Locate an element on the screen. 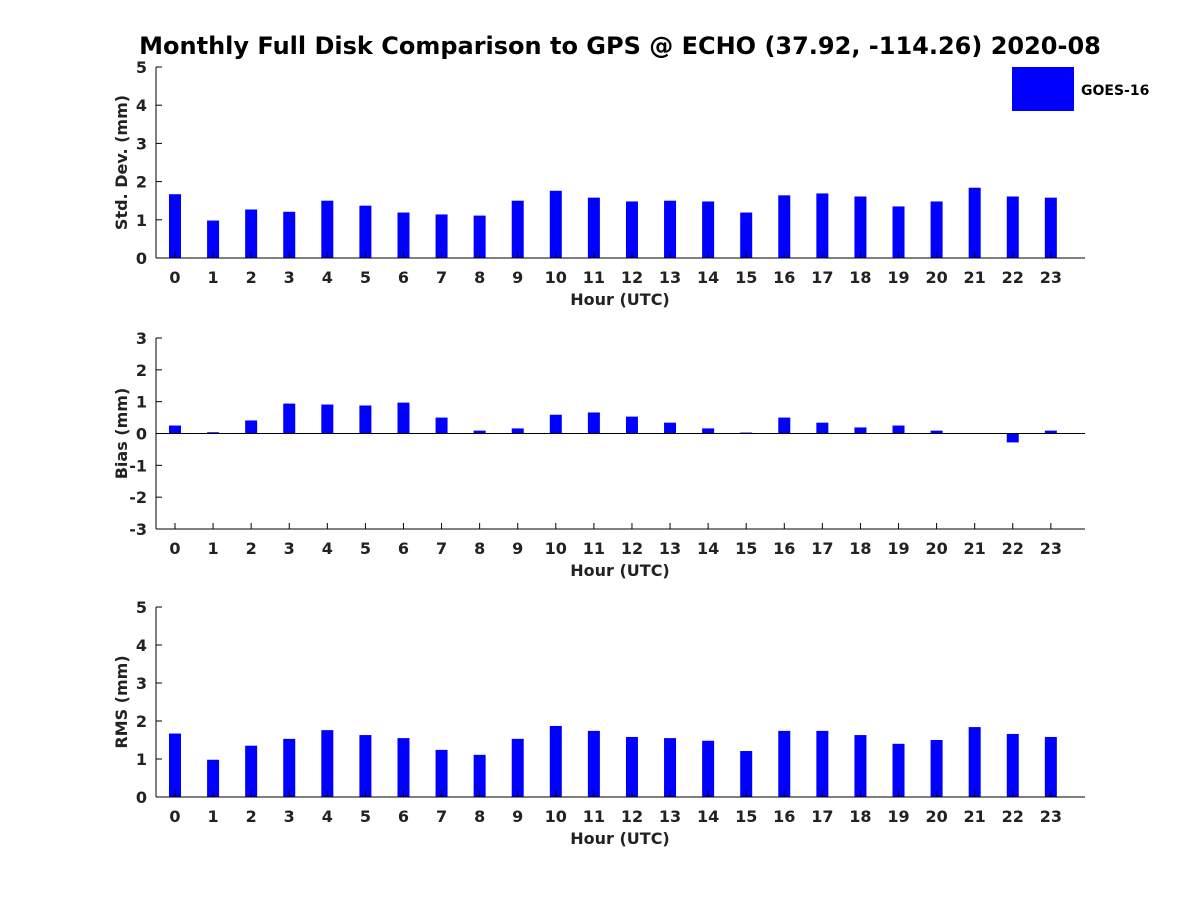  y-tick-label-bias: 1 is located at coordinates (141, 402).